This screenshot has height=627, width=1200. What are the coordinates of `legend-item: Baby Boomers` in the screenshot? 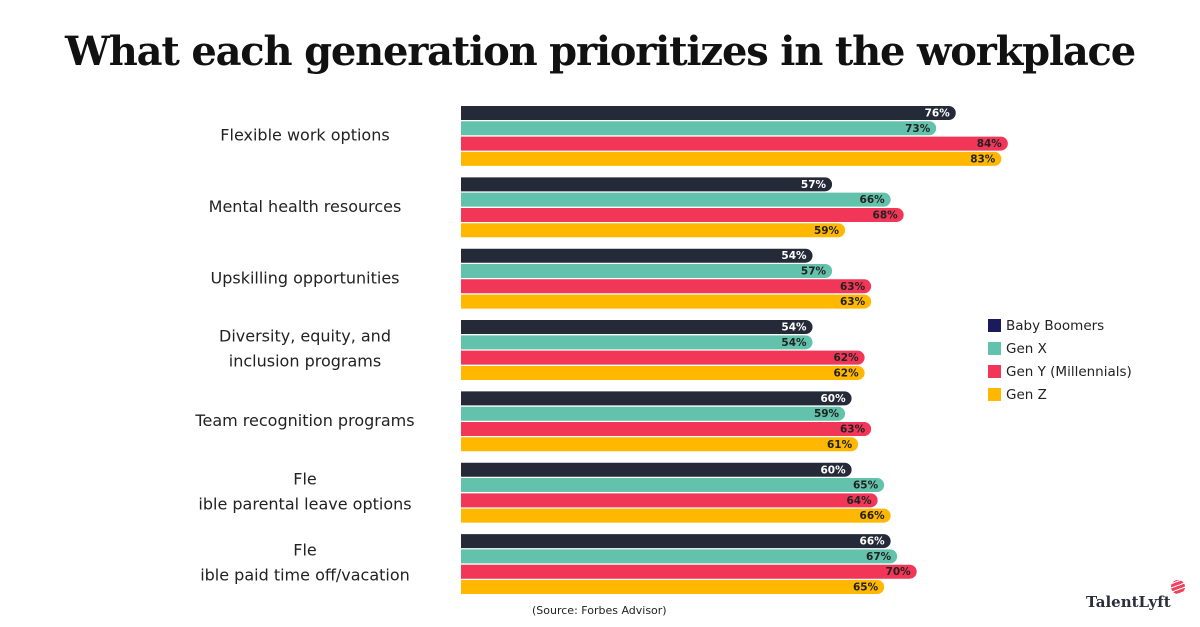 It's located at (1060, 325).